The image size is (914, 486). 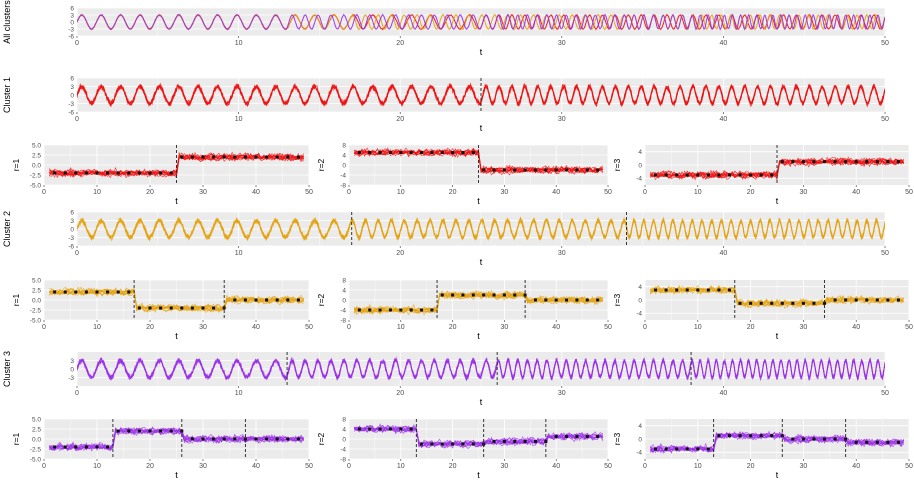 What do you see at coordinates (617, 299) in the screenshot?
I see `y-axis-label: r=3` at bounding box center [617, 299].